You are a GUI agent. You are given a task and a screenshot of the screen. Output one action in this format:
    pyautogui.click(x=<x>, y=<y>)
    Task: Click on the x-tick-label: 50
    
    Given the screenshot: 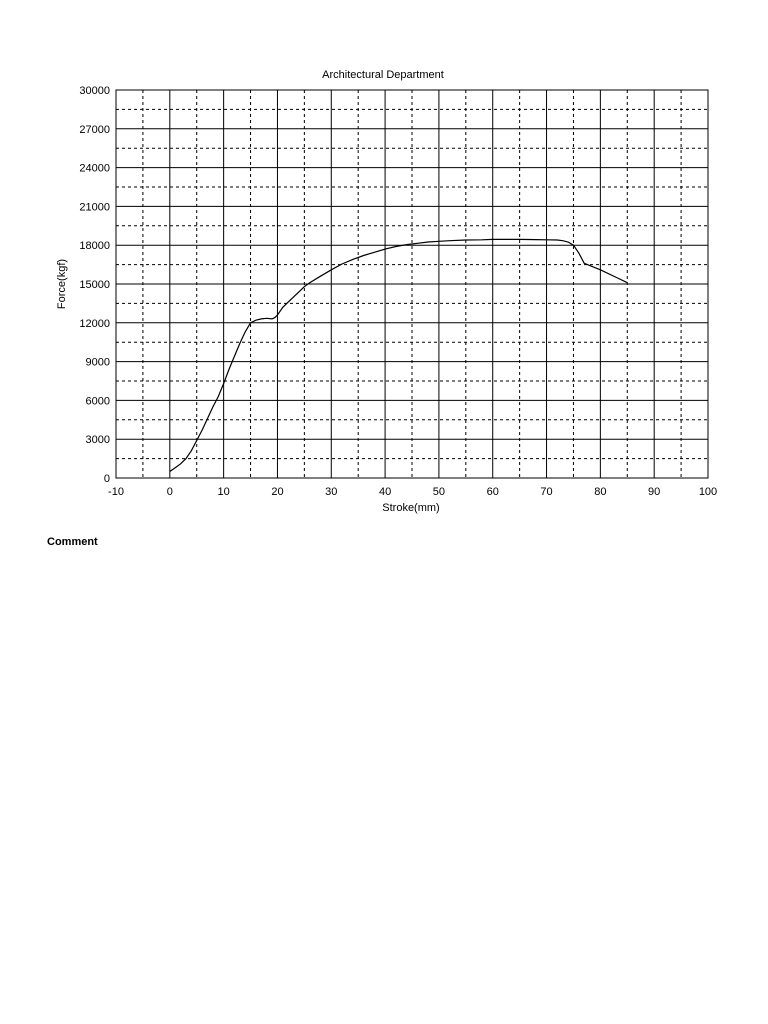 What is the action you would take?
    pyautogui.click(x=439, y=492)
    